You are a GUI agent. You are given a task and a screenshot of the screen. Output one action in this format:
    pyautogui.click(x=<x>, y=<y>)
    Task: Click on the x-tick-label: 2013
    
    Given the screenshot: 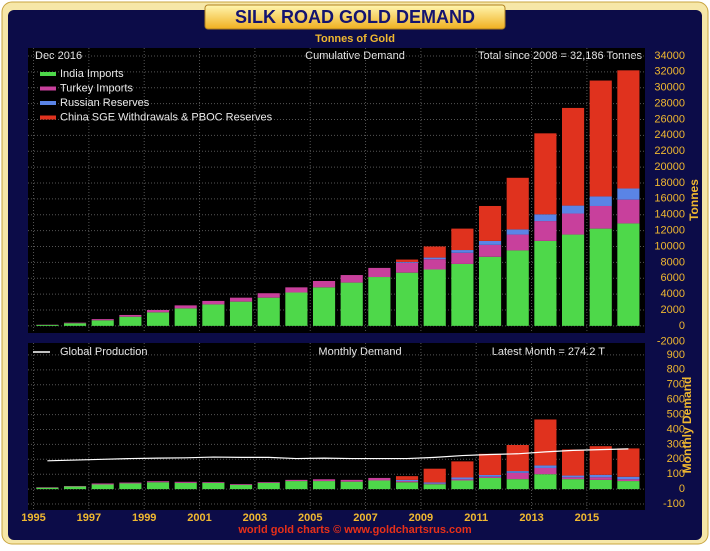 What is the action you would take?
    pyautogui.click(x=531, y=518)
    